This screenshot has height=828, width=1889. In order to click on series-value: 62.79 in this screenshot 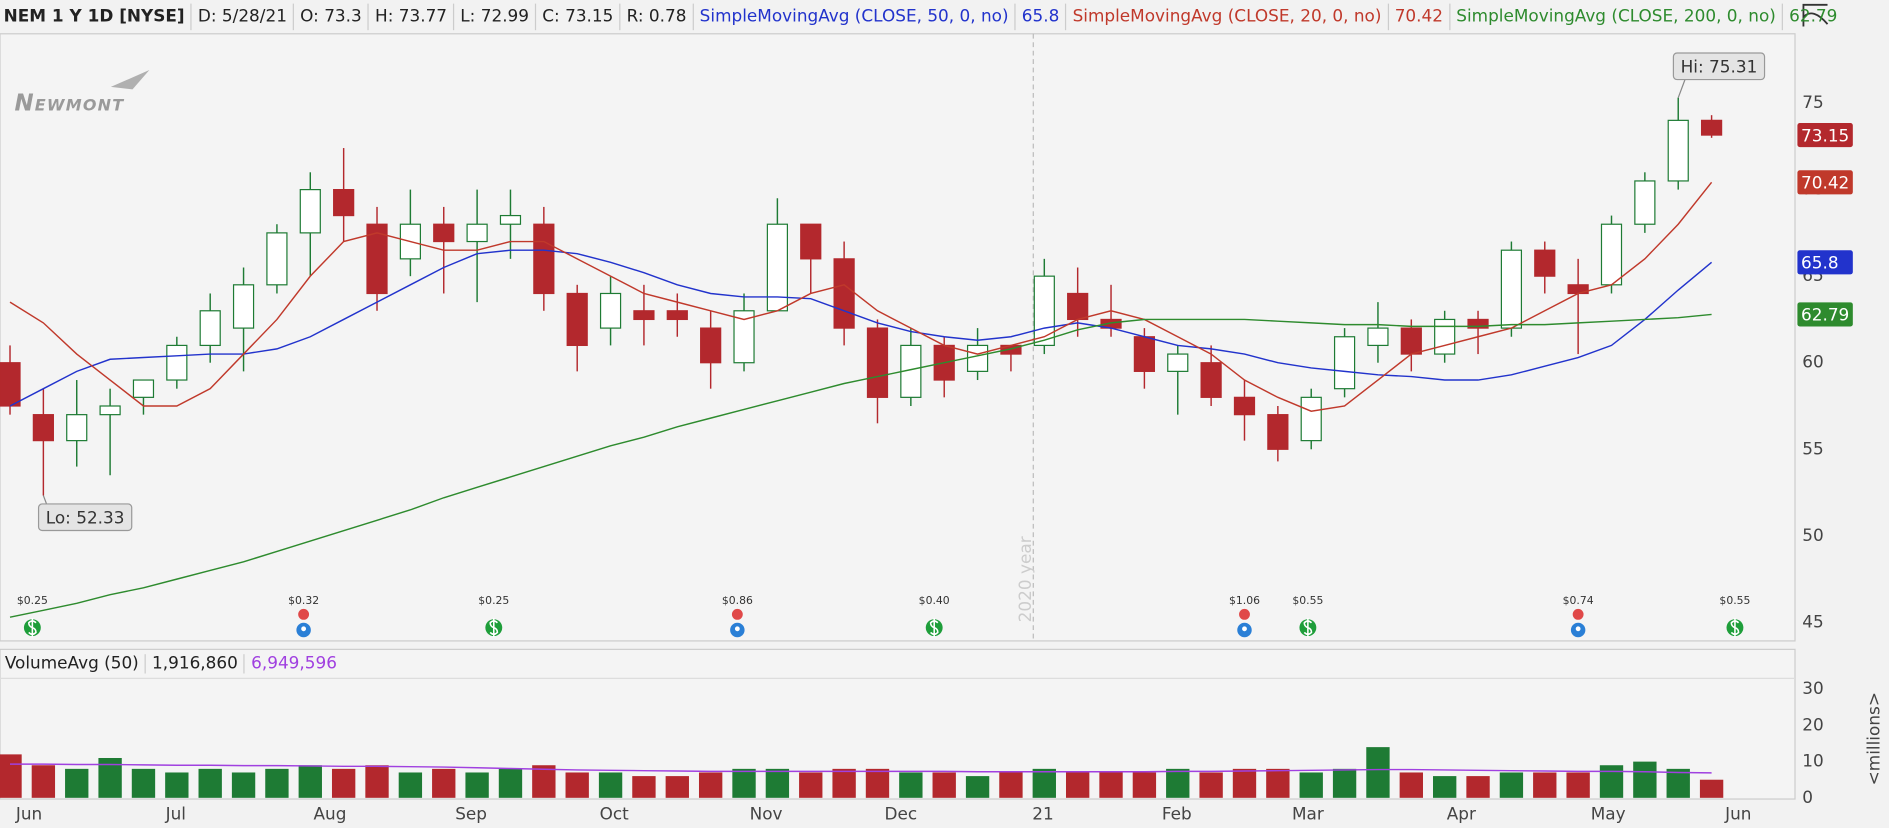, I will do `click(1812, 17)`.